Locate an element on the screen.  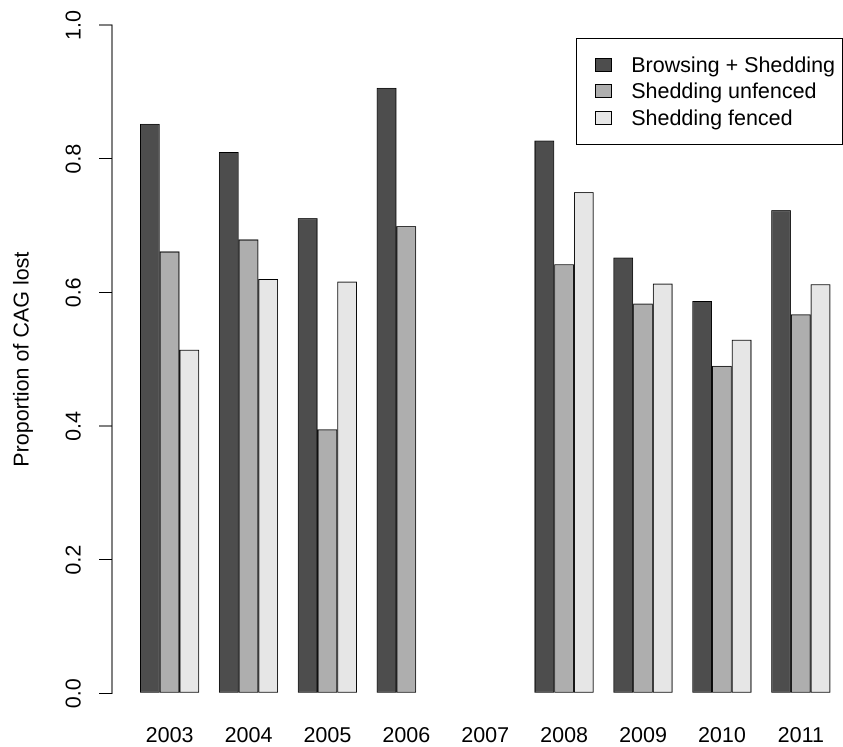
x-tick-label: 2009 is located at coordinates (643, 735).